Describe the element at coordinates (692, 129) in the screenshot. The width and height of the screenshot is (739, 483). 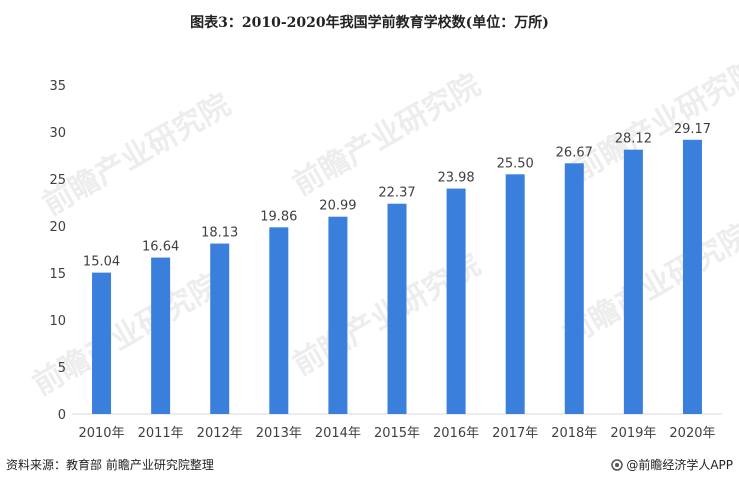
I see `data-label: 29.17` at that location.